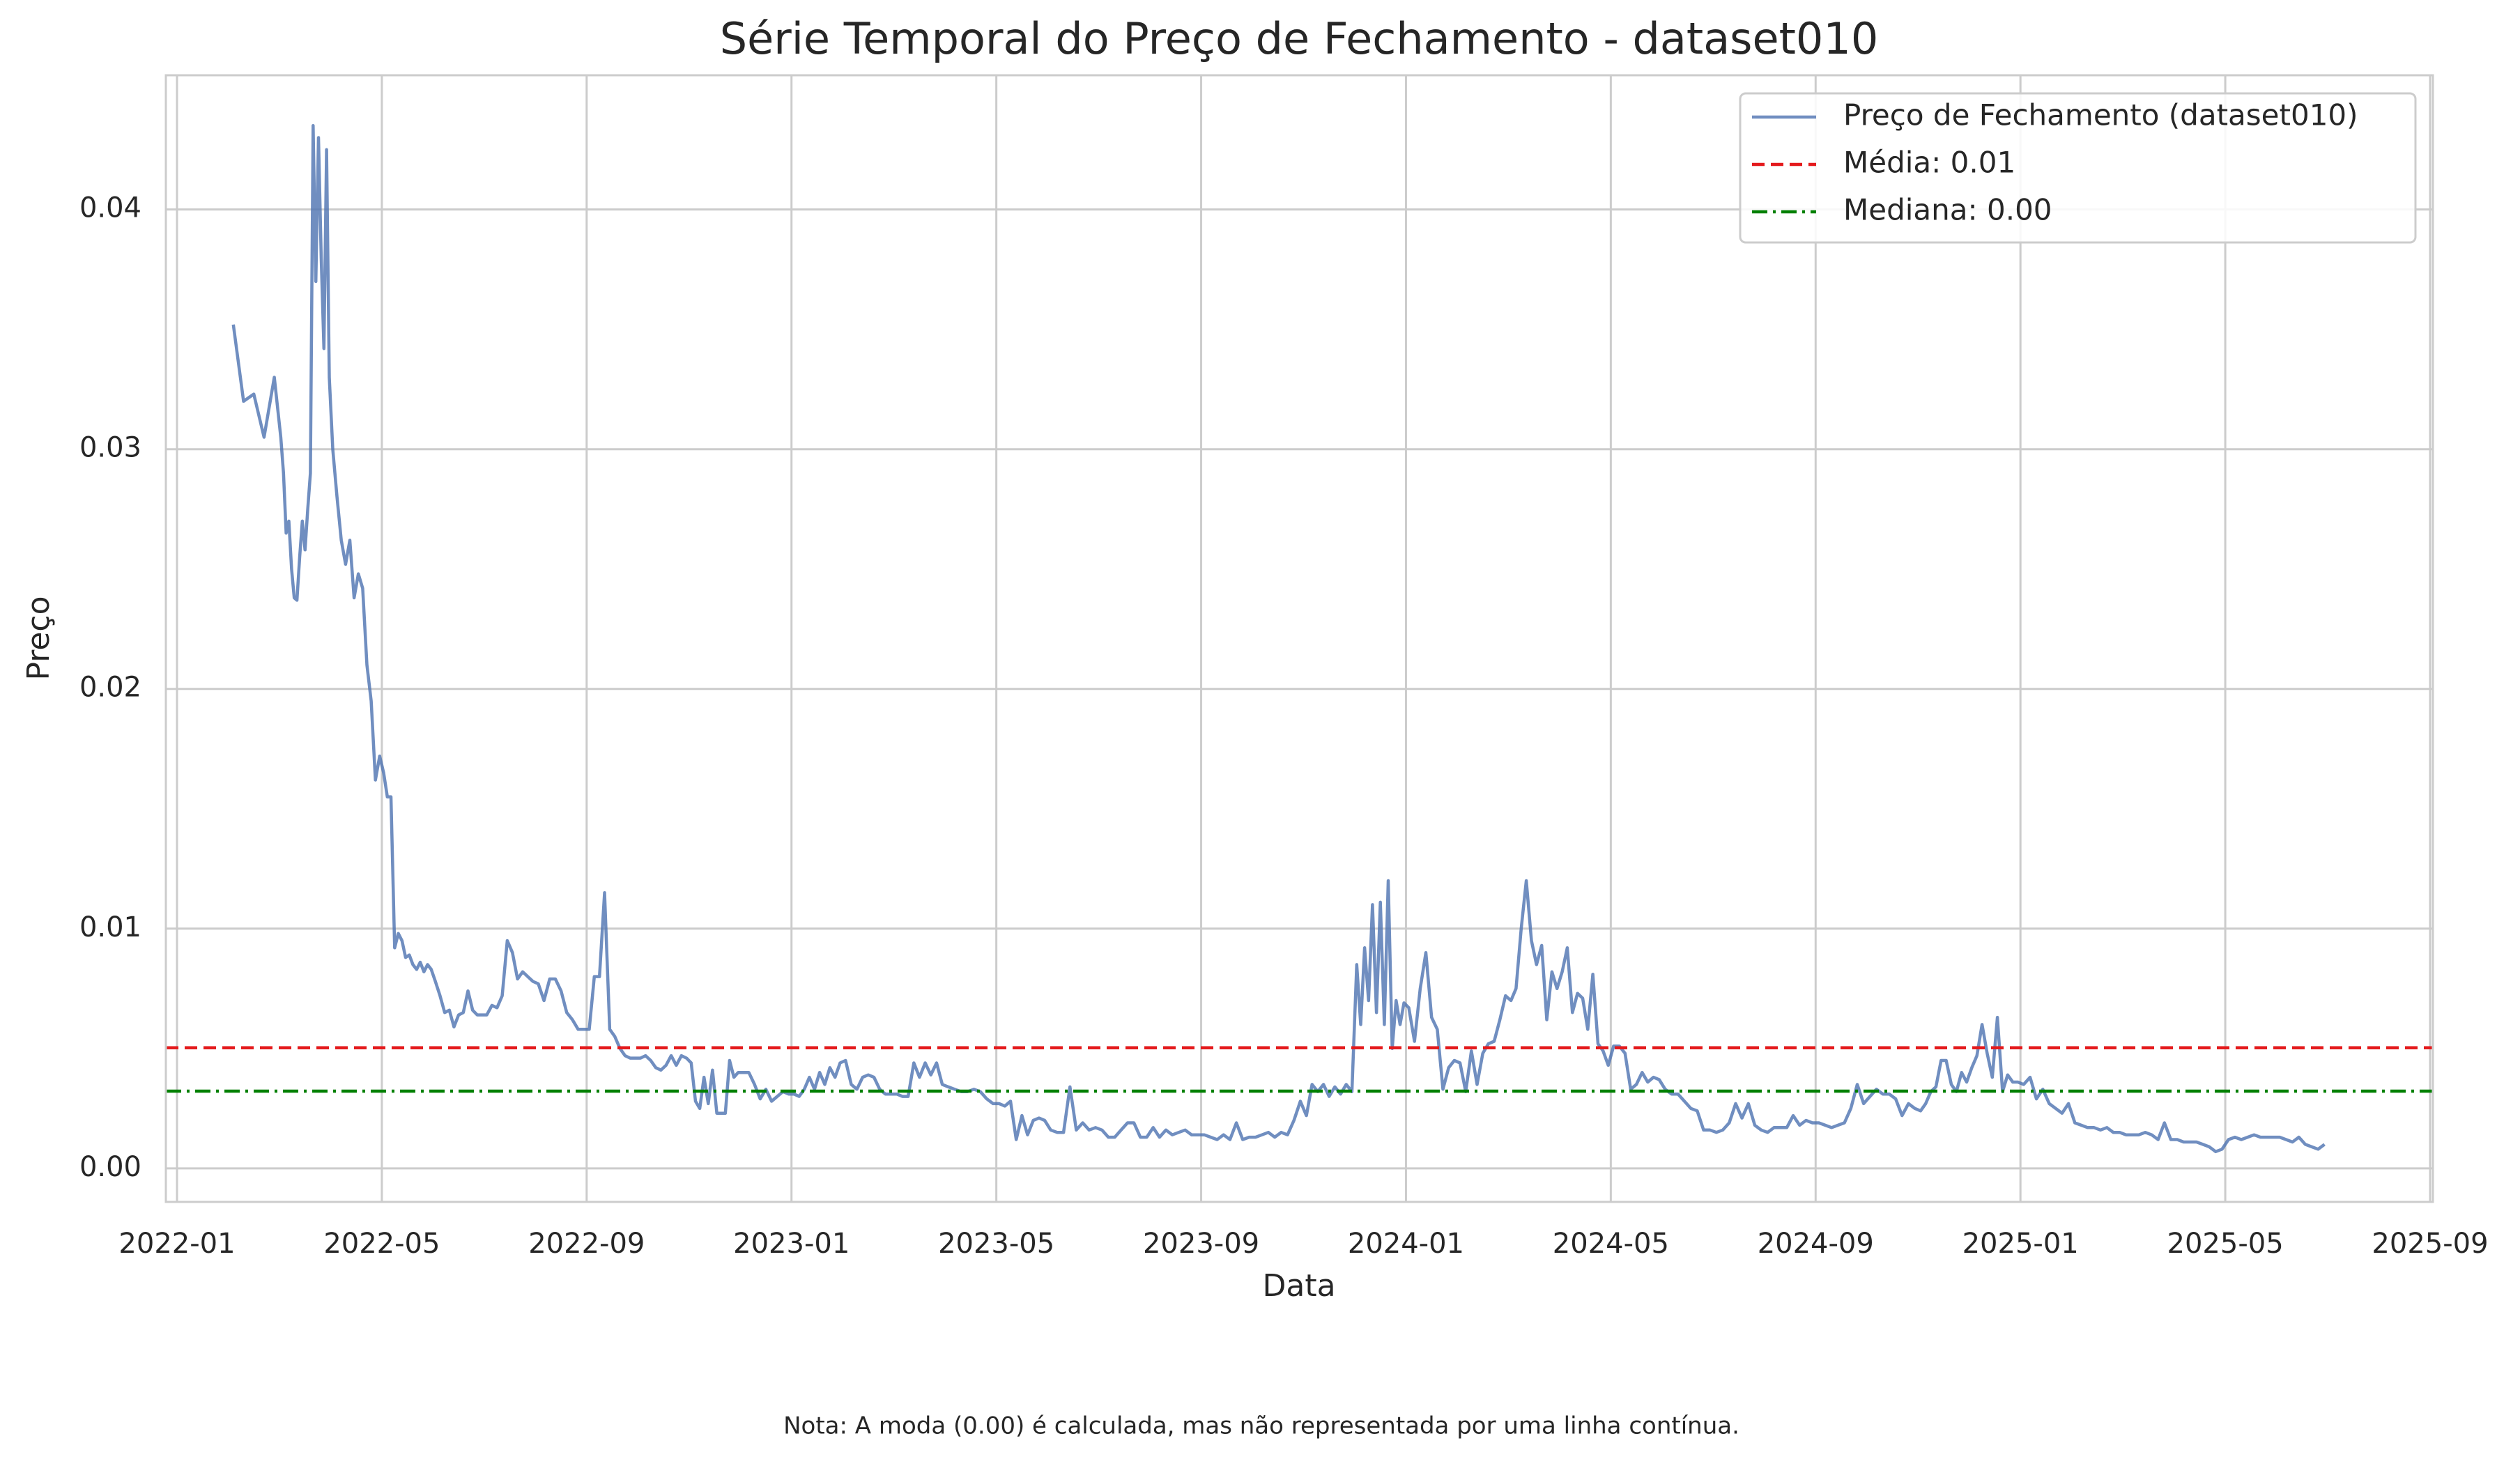 This screenshot has height=1466, width=2520. What do you see at coordinates (2225, 1244) in the screenshot?
I see `x-tick-label: 2025-05` at bounding box center [2225, 1244].